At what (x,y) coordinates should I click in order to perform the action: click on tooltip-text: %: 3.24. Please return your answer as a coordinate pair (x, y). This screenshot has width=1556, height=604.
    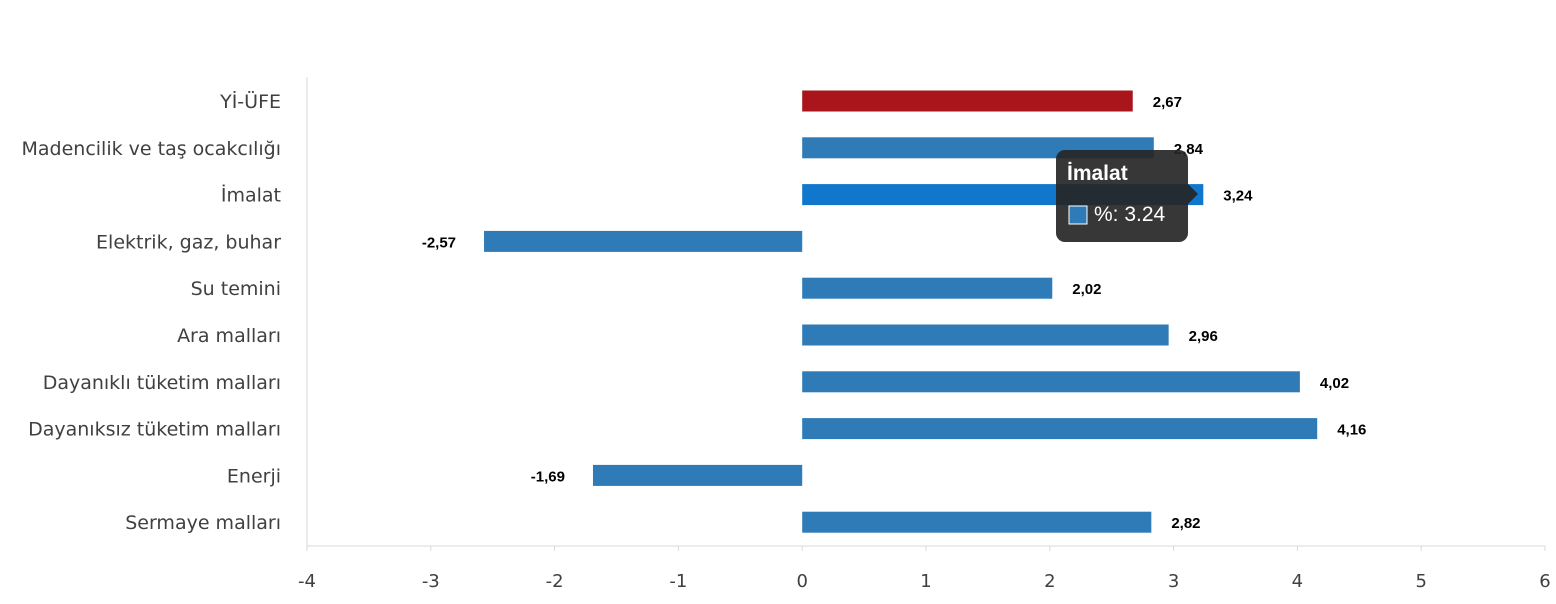
    Looking at the image, I should click on (1130, 214).